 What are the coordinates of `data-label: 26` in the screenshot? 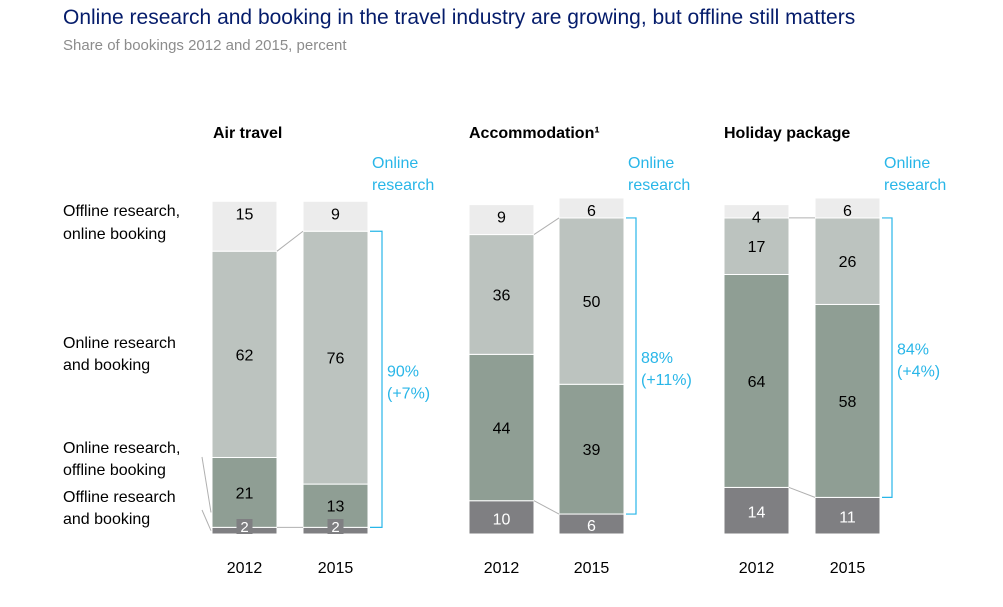 It's located at (848, 262).